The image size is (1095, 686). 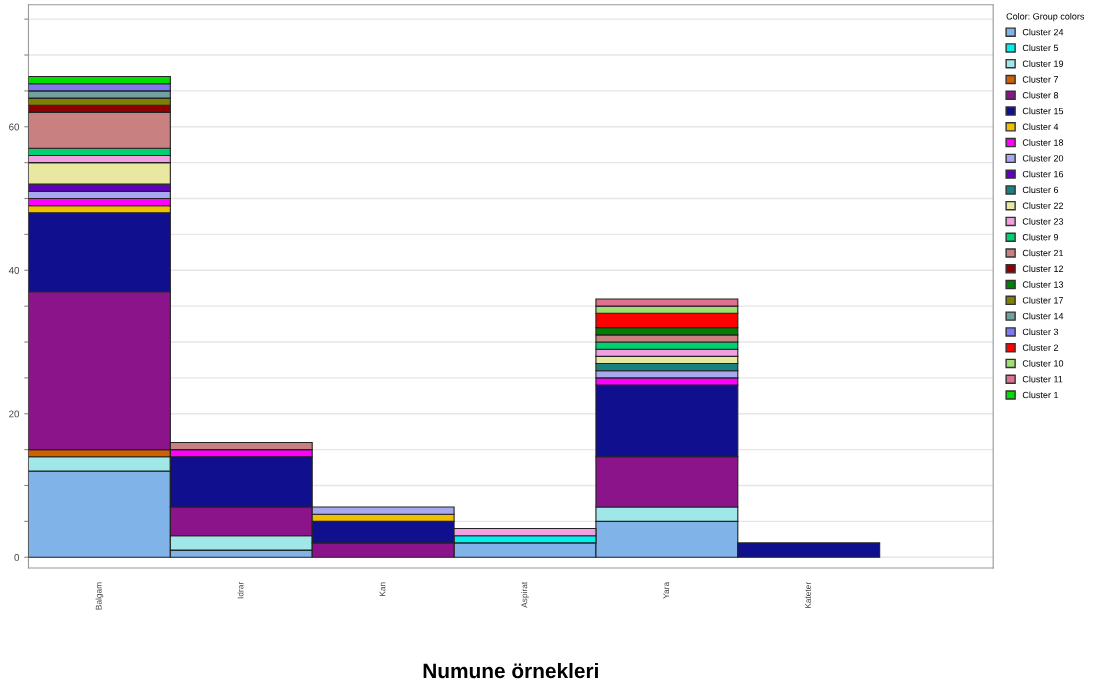 What do you see at coordinates (510, 670) in the screenshot?
I see `x-axis-title: Numune örnekleri` at bounding box center [510, 670].